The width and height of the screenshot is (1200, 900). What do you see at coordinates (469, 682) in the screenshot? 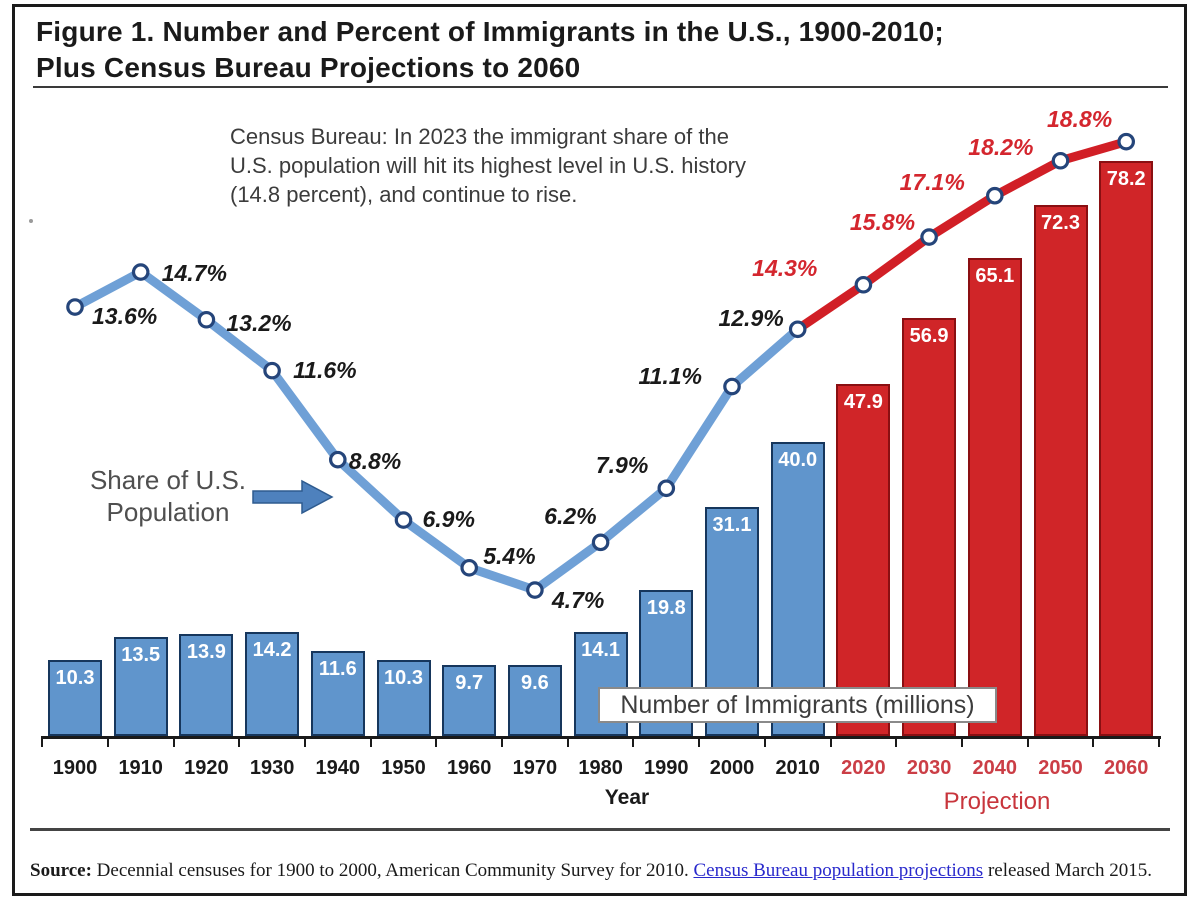
I see `bar-value-1960: 9.7` at bounding box center [469, 682].